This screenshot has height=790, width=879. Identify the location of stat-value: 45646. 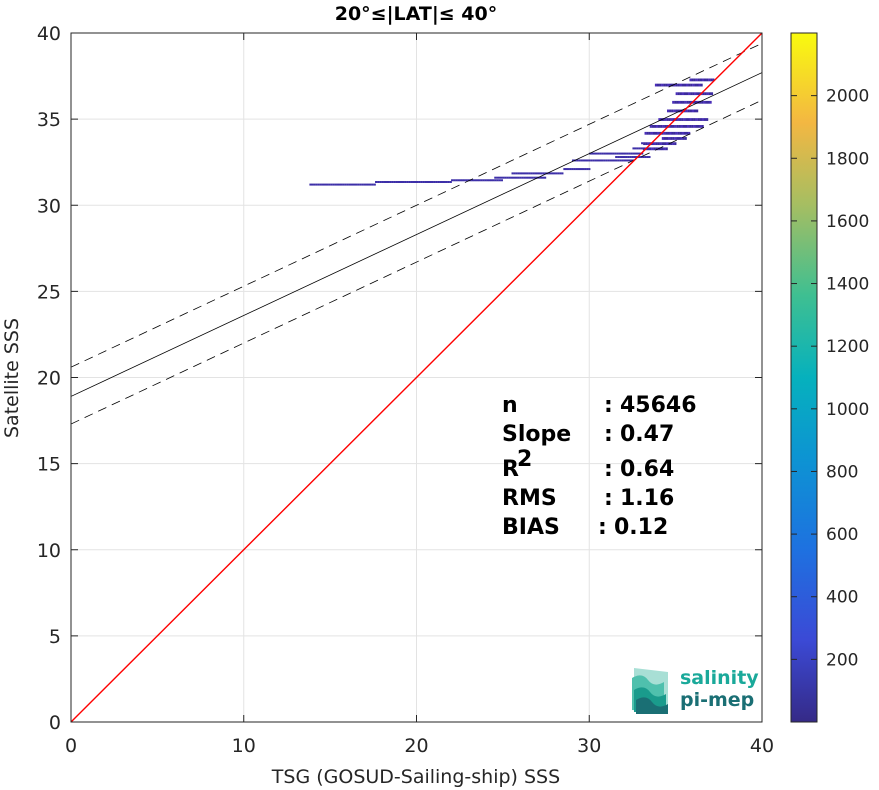
(658, 405).